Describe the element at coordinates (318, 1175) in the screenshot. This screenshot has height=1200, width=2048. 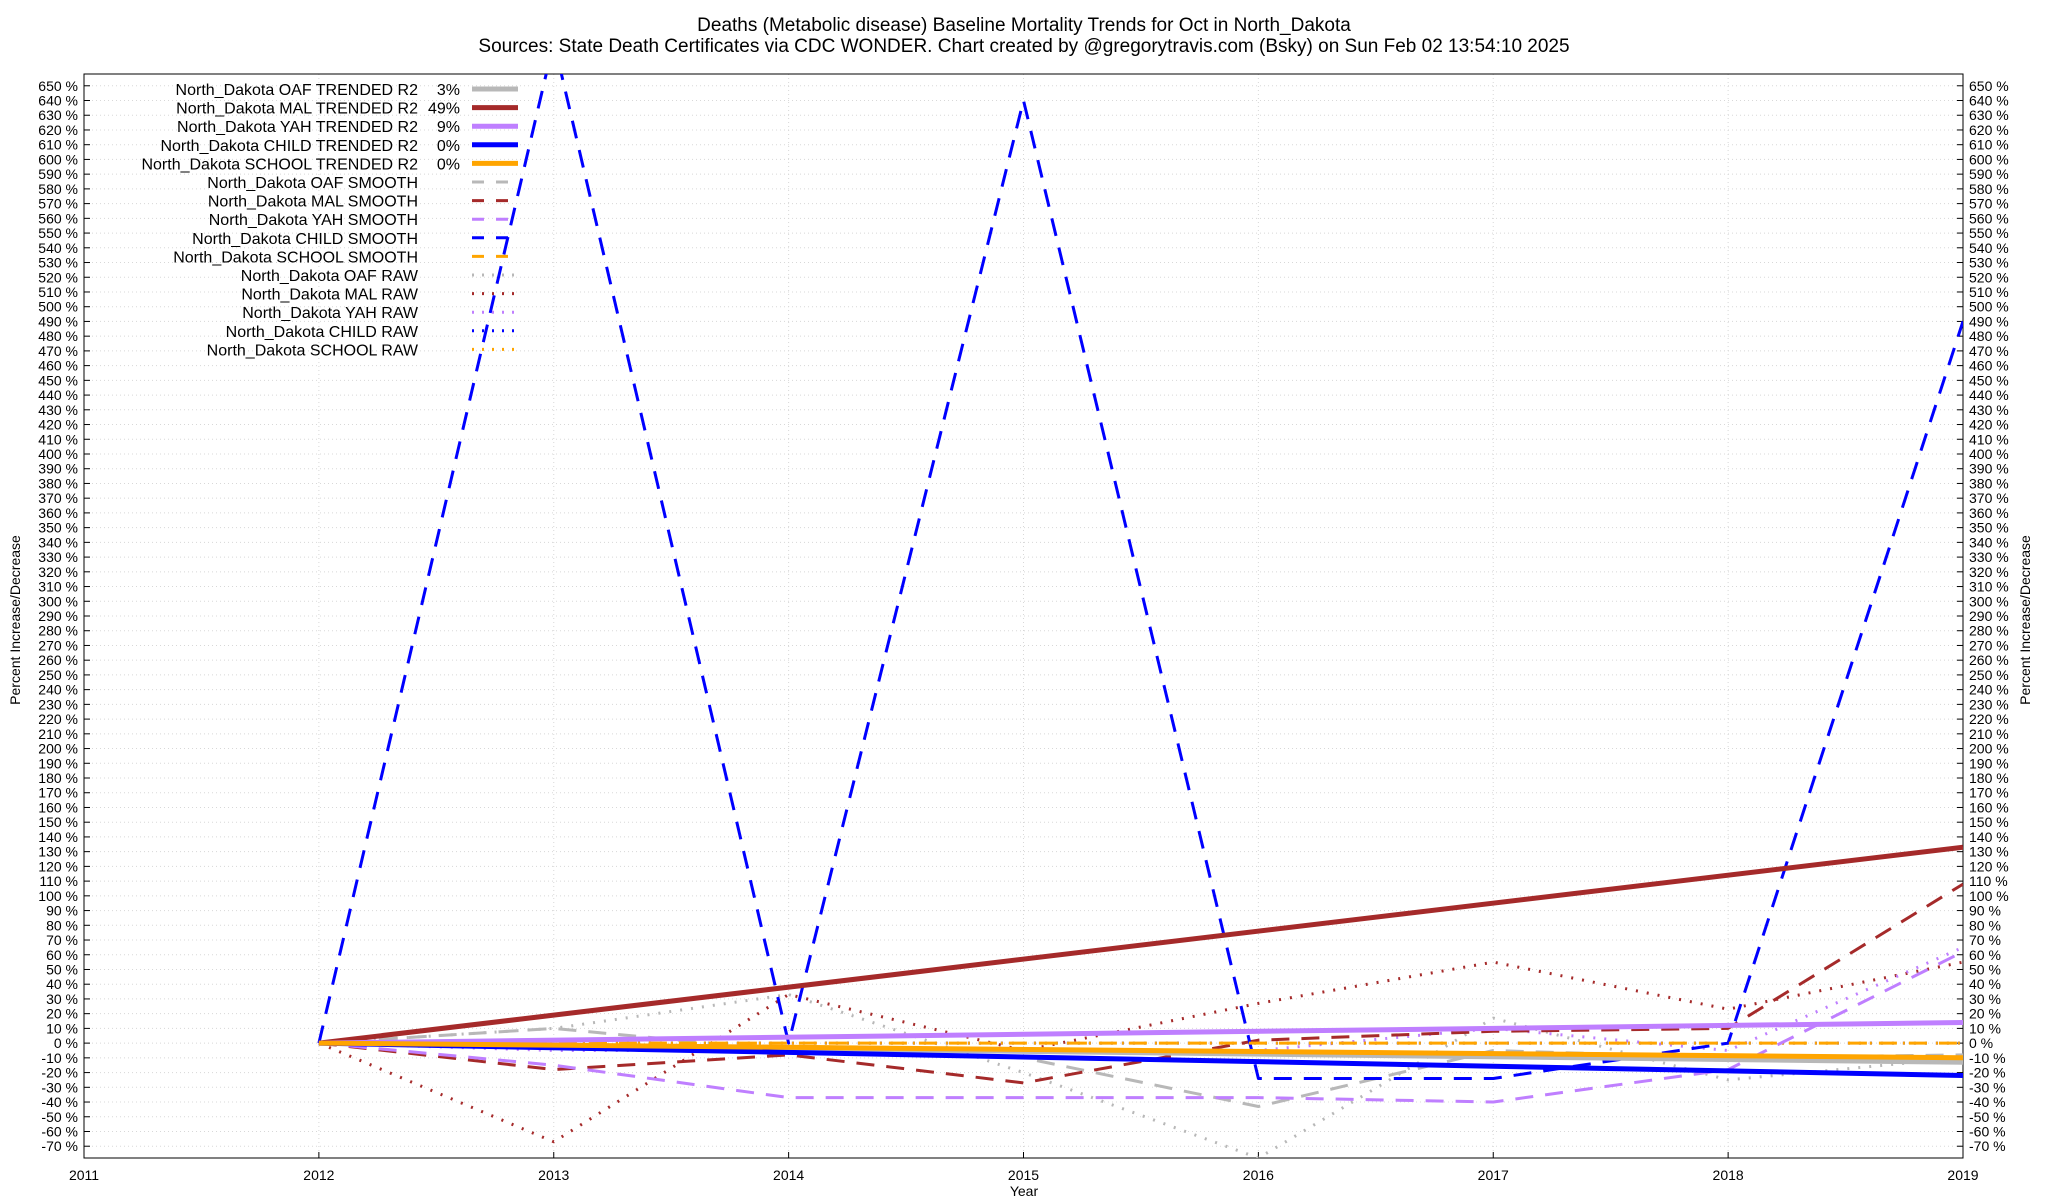
I see `x-tick-label: 2012` at that location.